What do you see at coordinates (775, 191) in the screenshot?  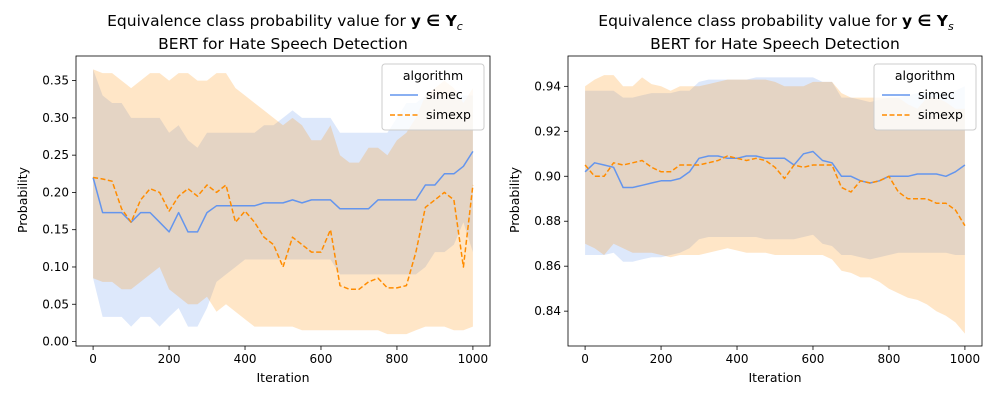 I see `series-line-simexp` at bounding box center [775, 191].